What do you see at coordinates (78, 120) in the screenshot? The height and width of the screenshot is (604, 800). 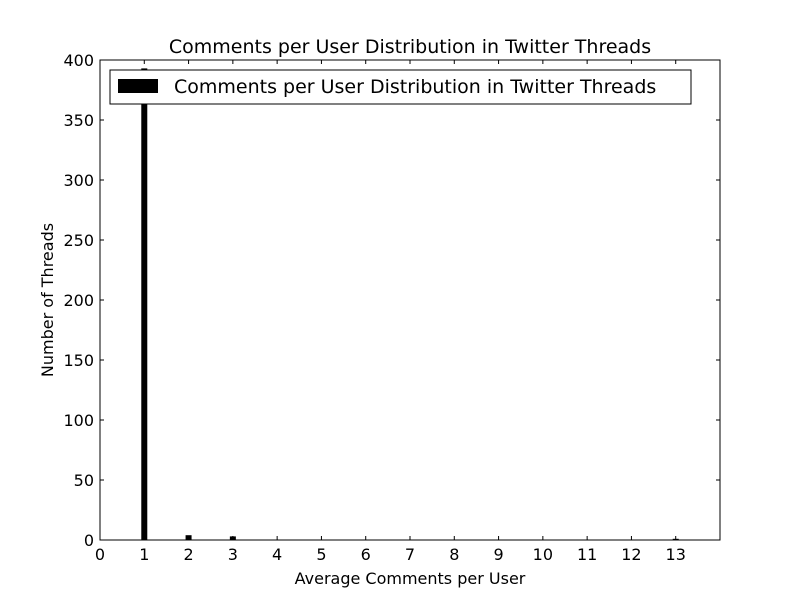 I see `y-tick-label: 350` at bounding box center [78, 120].